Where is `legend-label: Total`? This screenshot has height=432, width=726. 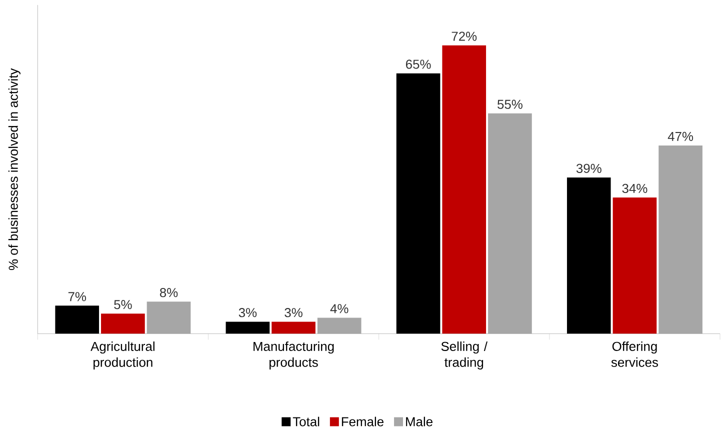 legend-label: Total is located at coordinates (306, 421).